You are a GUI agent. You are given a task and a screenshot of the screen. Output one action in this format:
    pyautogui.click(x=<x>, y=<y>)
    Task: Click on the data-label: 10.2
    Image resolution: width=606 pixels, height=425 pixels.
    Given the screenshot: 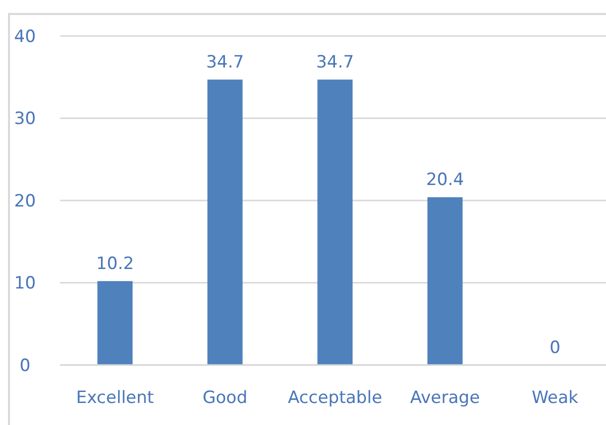 What is the action you would take?
    pyautogui.click(x=115, y=264)
    